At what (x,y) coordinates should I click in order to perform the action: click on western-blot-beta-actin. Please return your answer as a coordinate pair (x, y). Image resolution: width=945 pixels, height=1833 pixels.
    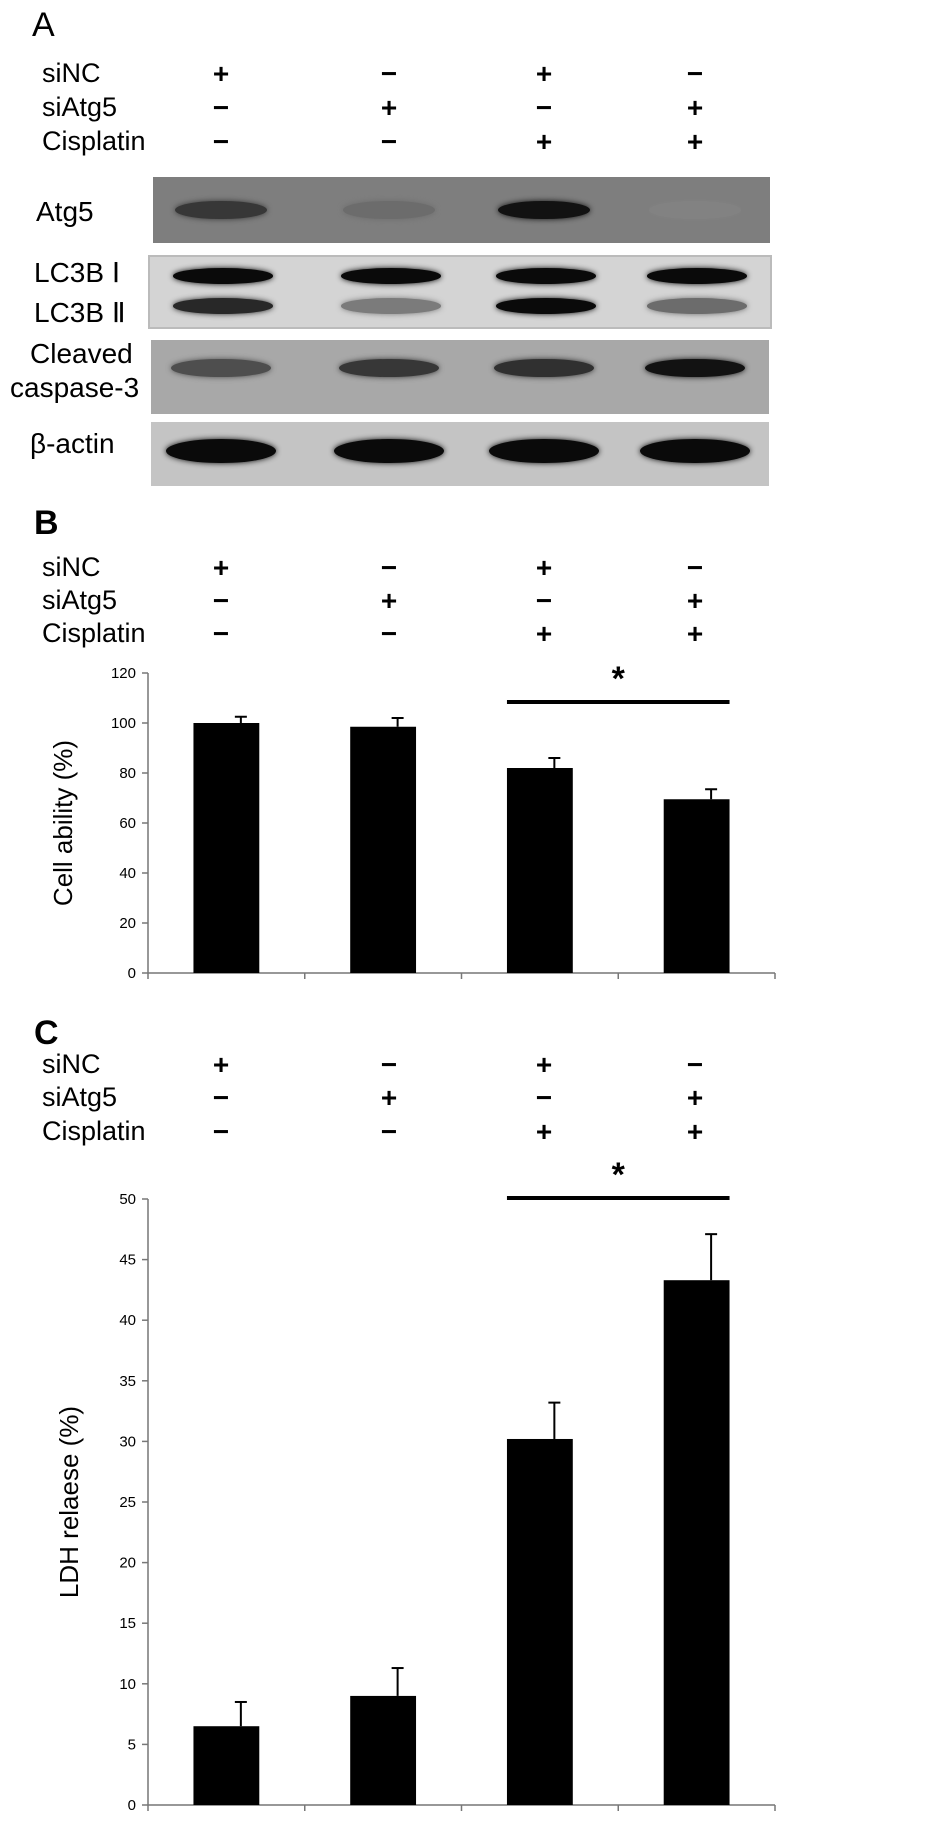
    Looking at the image, I should click on (460, 454).